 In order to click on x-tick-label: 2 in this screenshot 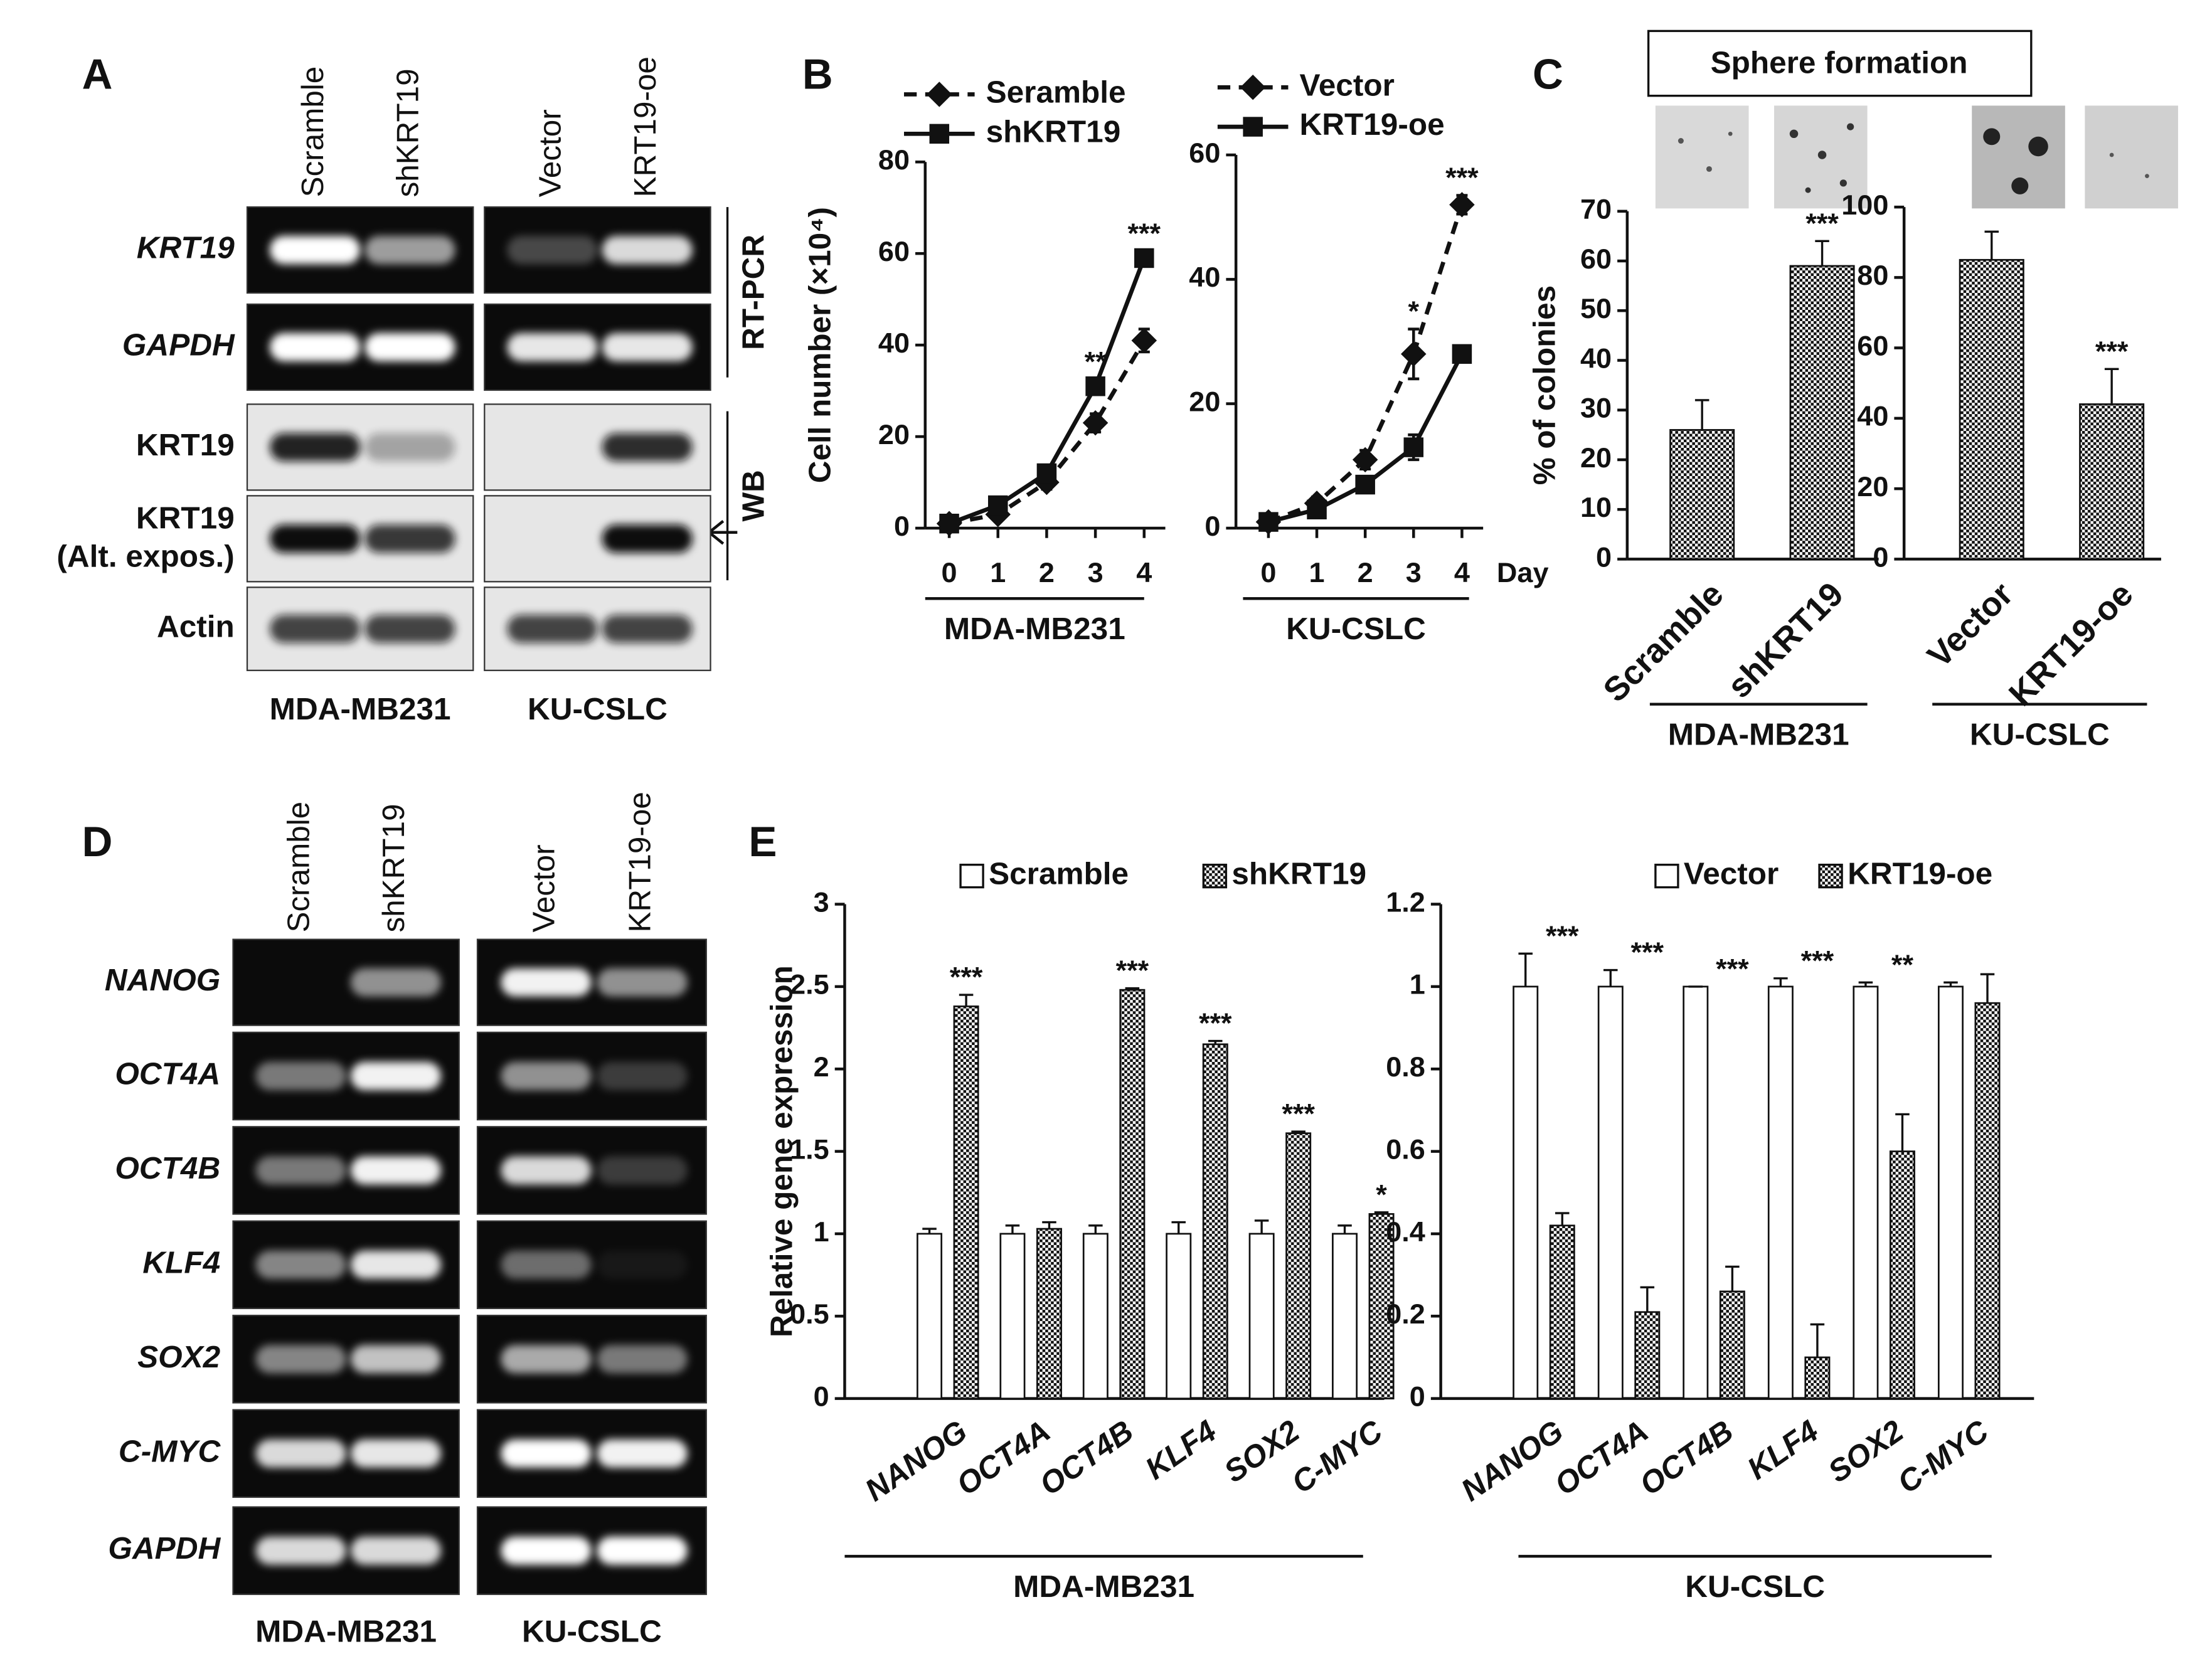, I will do `click(1365, 572)`.